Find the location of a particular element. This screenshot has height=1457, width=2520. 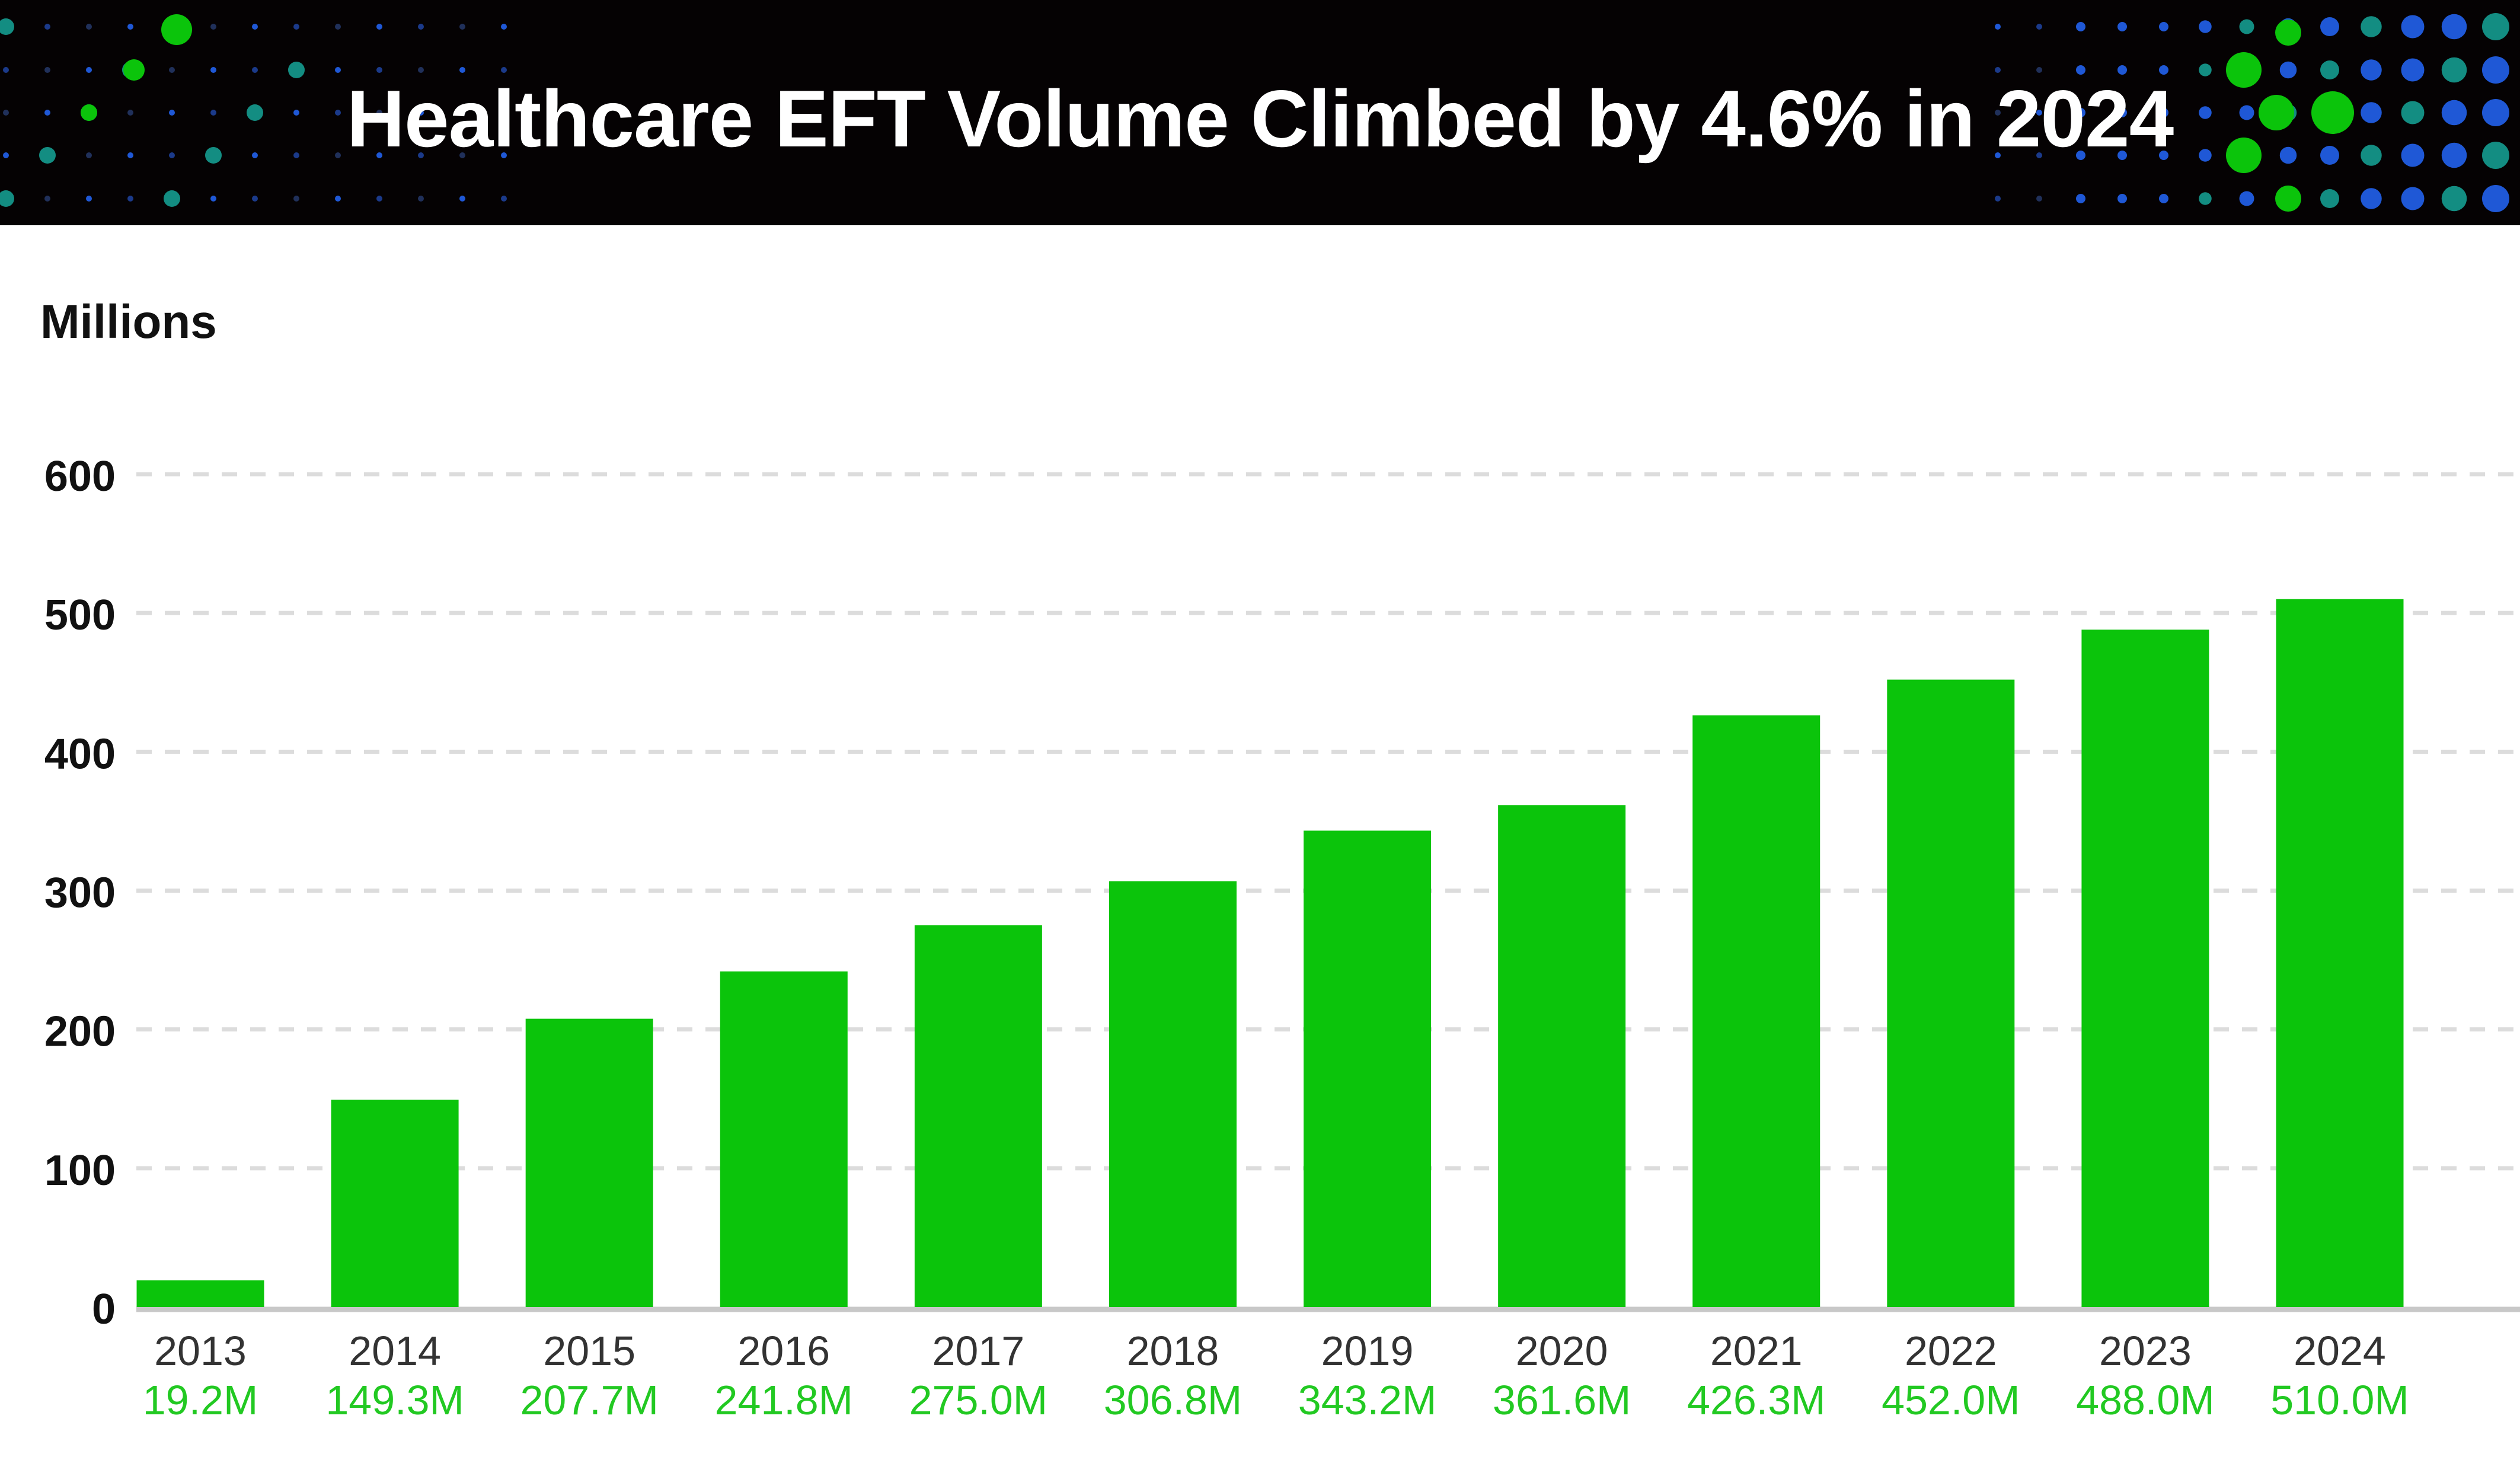

x-tick-label: 2022 is located at coordinates (1951, 1351).